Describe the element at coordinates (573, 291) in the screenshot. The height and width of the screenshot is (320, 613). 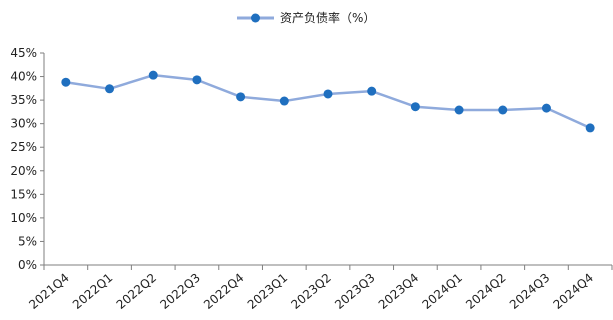
I see `x-tick-label: 2024Q4` at that location.